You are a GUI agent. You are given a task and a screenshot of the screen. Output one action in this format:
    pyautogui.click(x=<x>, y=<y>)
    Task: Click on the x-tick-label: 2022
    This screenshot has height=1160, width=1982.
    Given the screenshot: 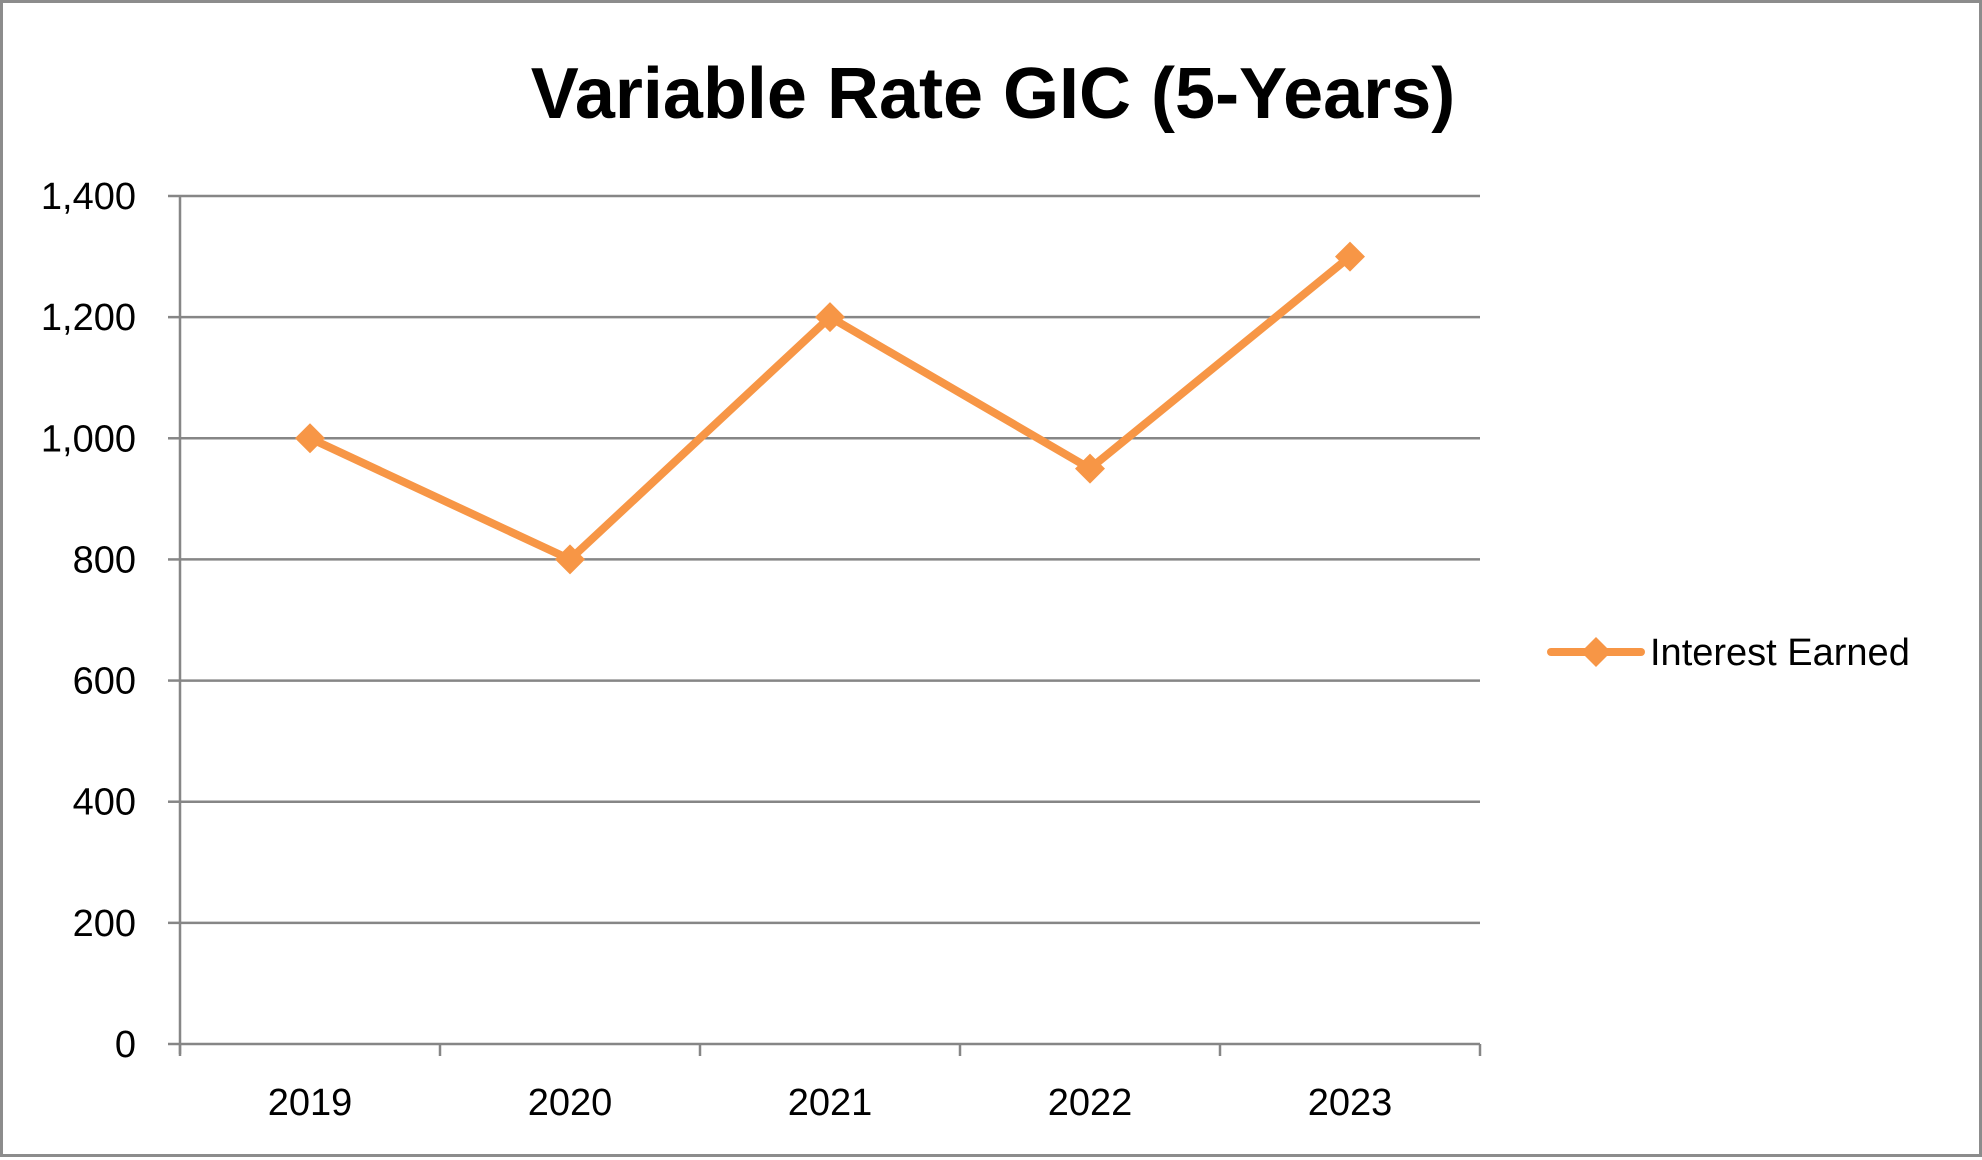 What is the action you would take?
    pyautogui.click(x=1090, y=1103)
    